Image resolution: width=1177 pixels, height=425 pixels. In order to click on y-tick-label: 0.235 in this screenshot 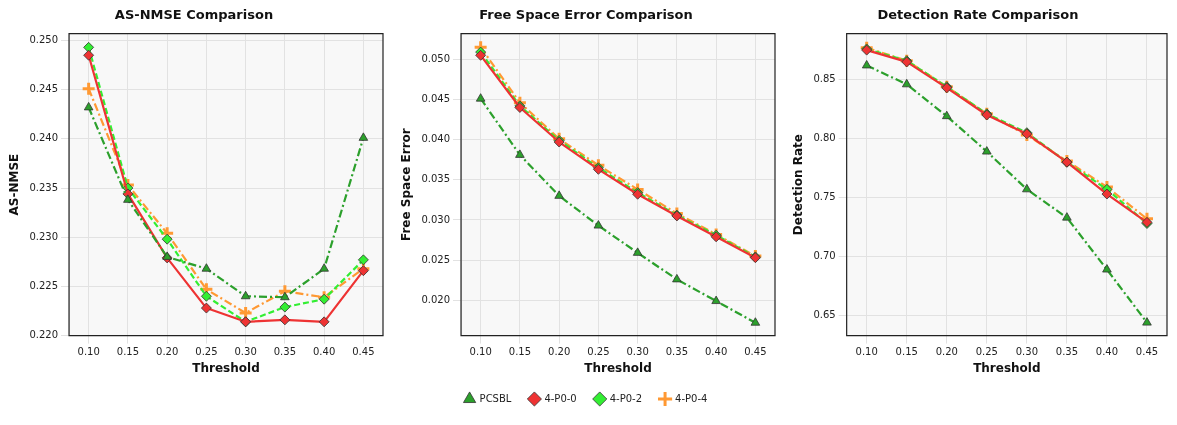, I will do `click(44, 187)`.